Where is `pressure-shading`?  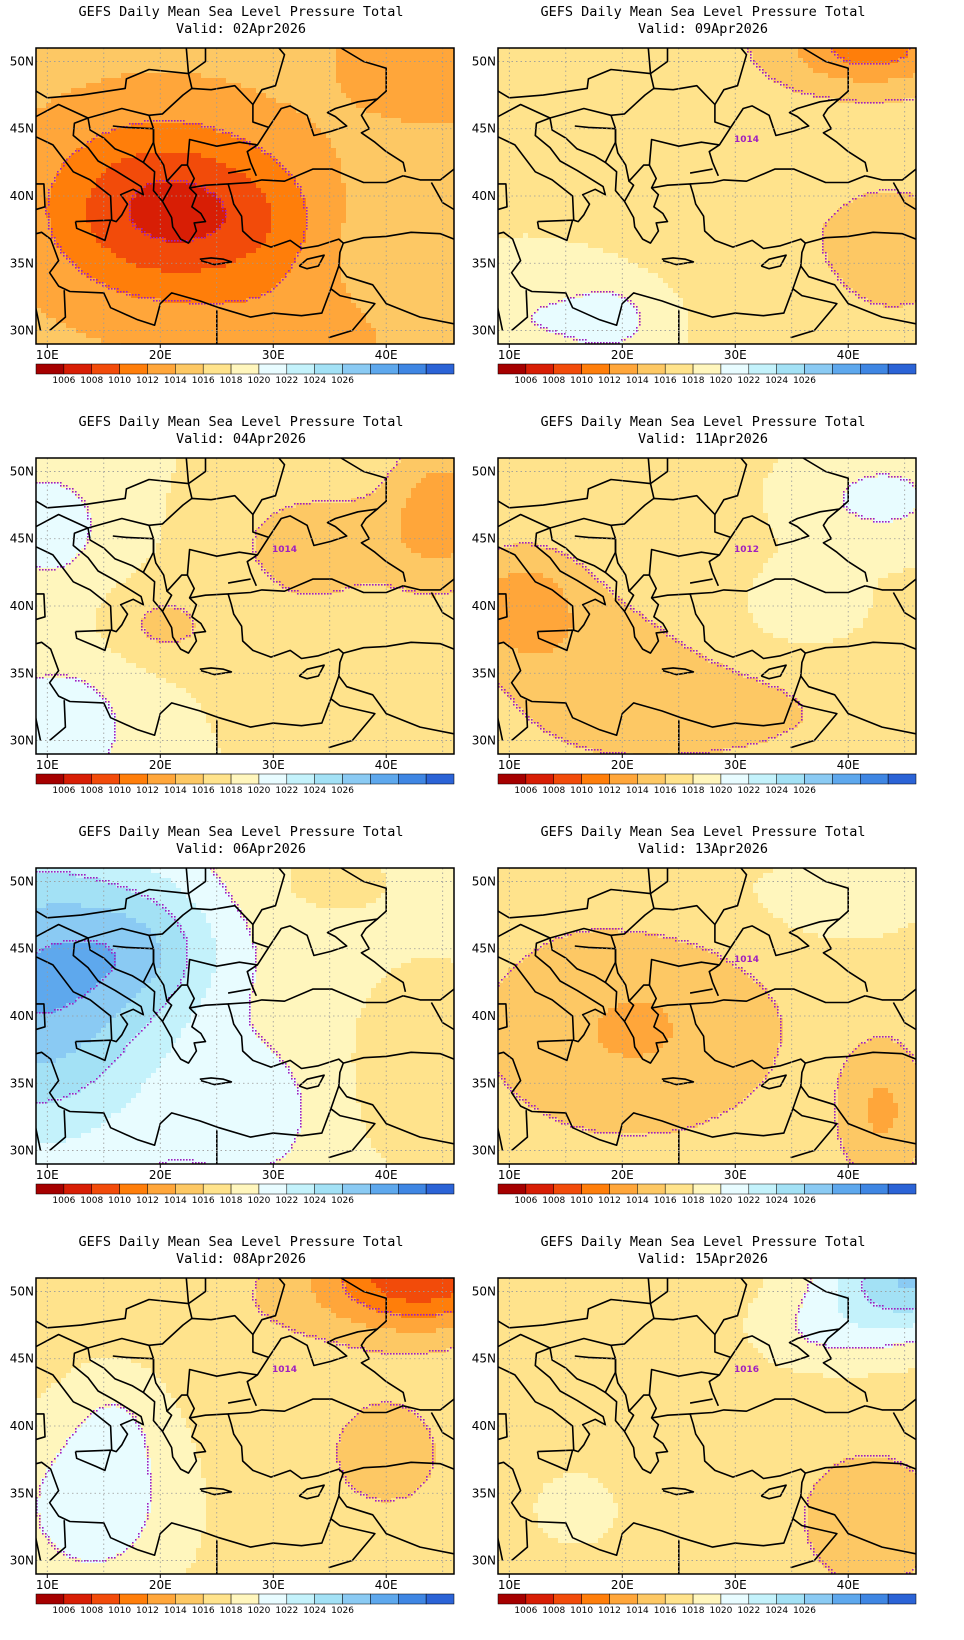 pressure-shading is located at coordinates (245, 196).